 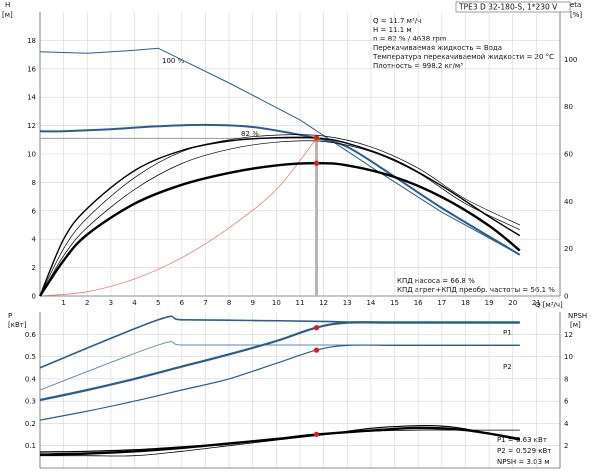 I want to click on info-line: H = 11.1 м, so click(x=392, y=30).